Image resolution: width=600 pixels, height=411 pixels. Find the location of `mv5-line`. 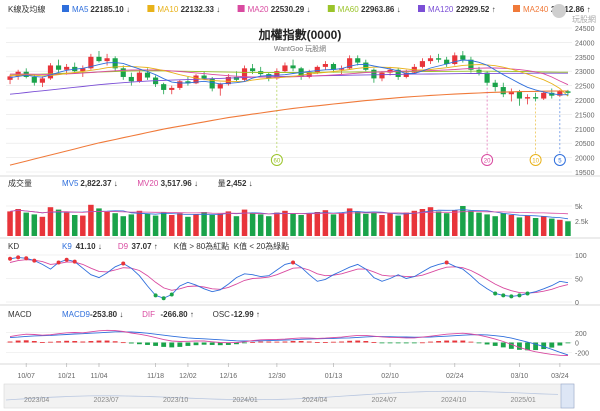

mv5-line is located at coordinates (289, 214).